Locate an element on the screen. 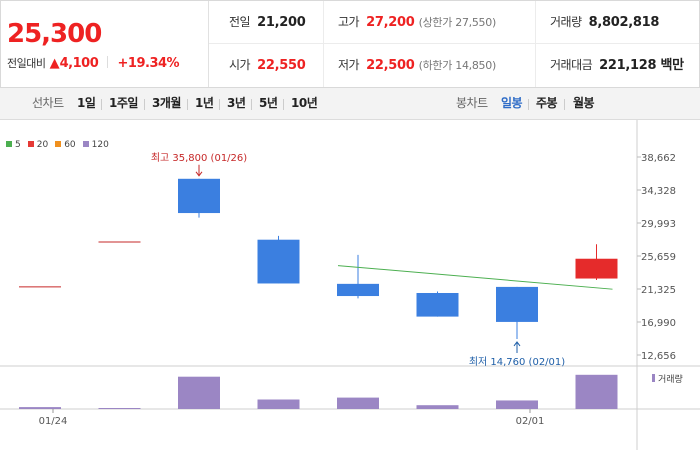 The height and width of the screenshot is (450, 700). legend-label: 120 is located at coordinates (100, 145).